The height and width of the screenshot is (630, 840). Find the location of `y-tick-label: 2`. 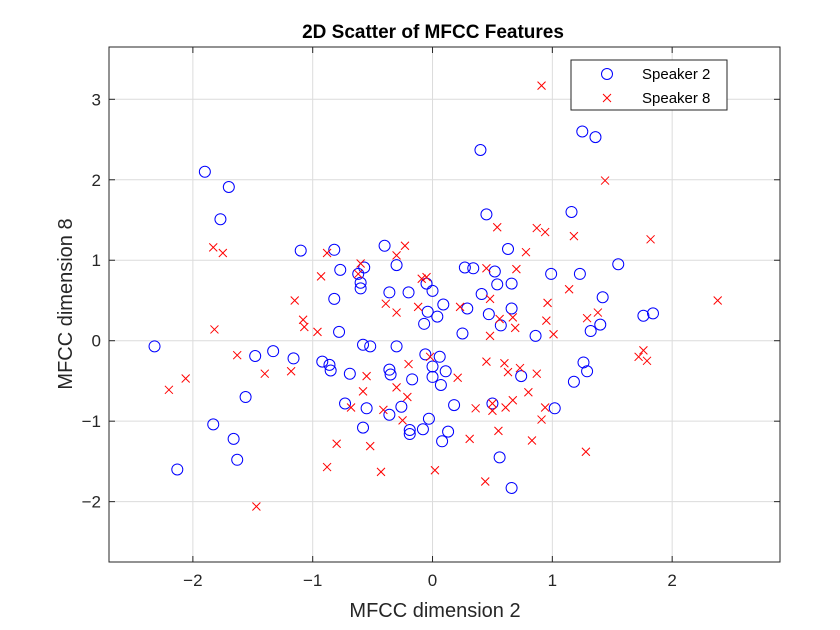

y-tick-label: 2 is located at coordinates (96, 180).